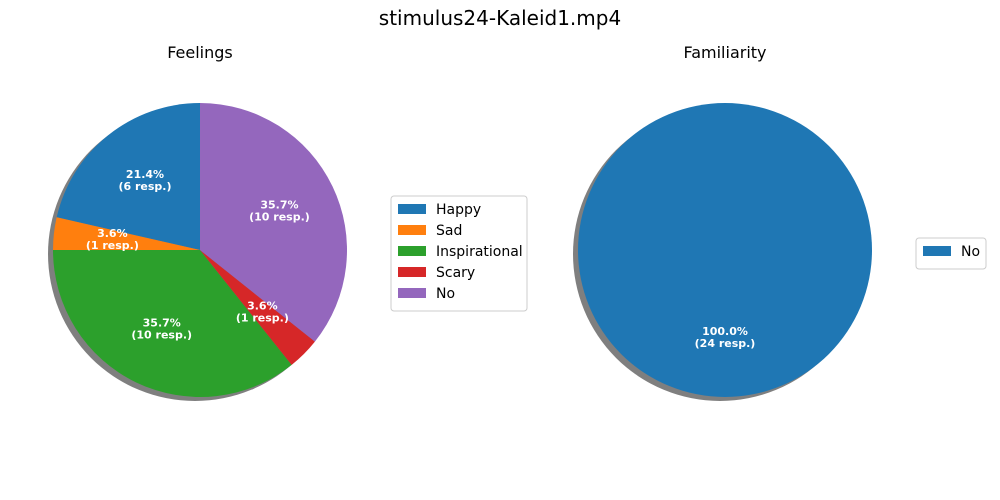 The width and height of the screenshot is (1000, 500). Describe the element at coordinates (412, 251) in the screenshot. I see `legend-swatch-inspirational` at that location.